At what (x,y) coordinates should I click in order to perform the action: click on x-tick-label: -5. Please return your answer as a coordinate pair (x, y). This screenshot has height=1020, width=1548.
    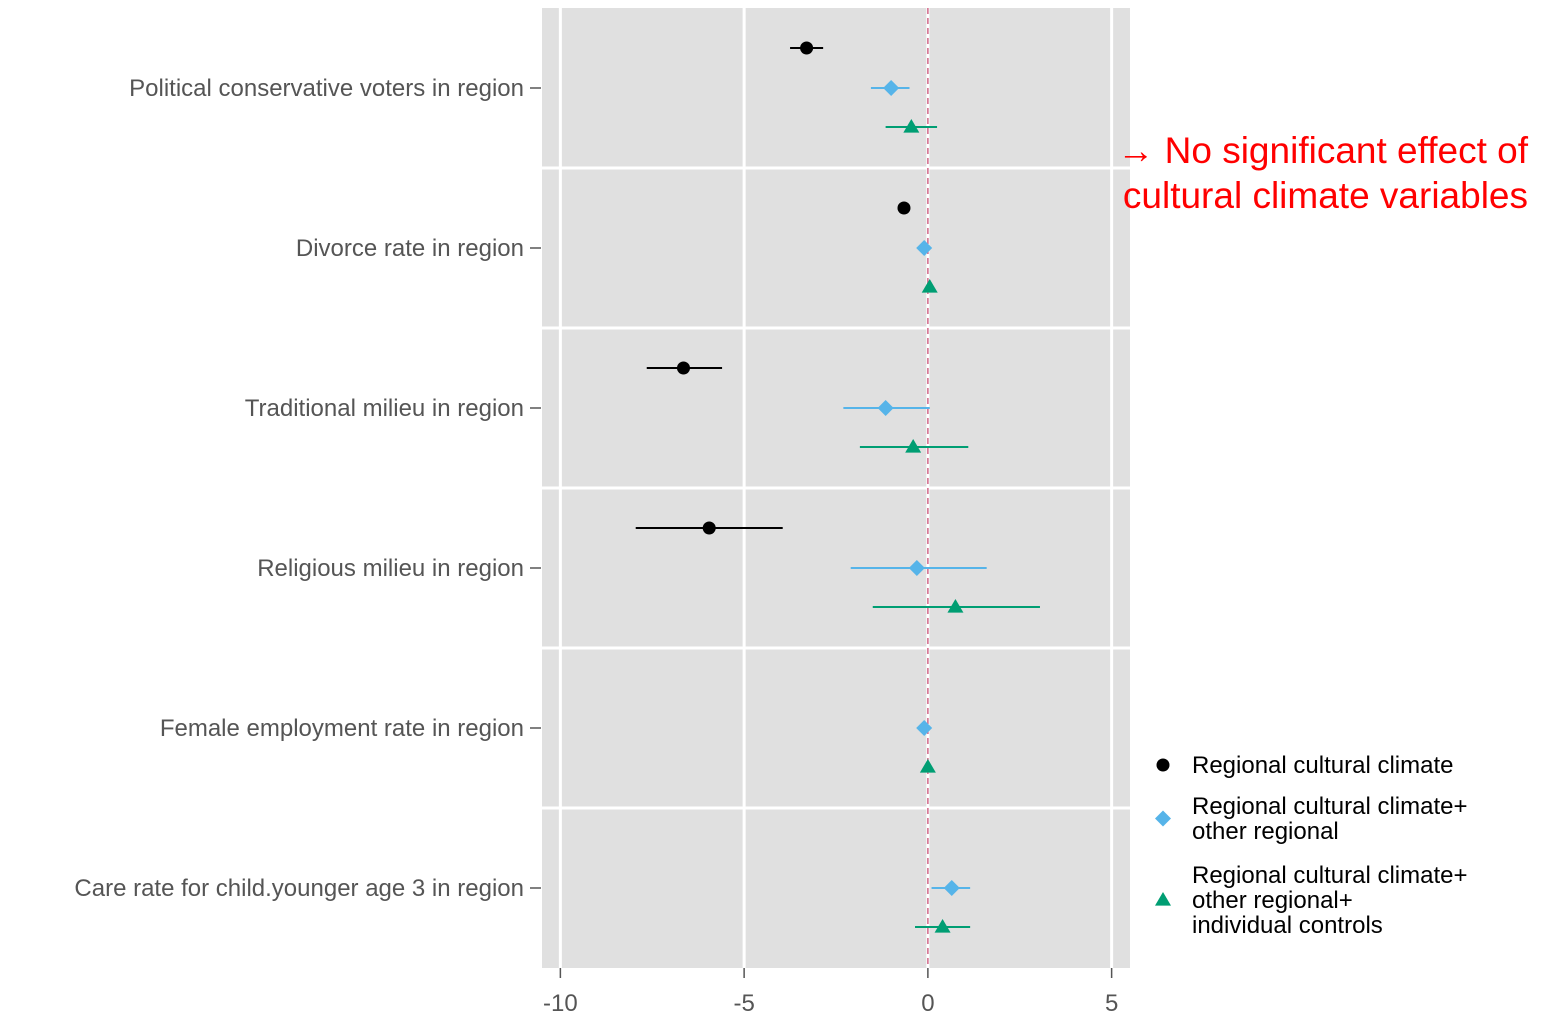
    Looking at the image, I should click on (743, 1003).